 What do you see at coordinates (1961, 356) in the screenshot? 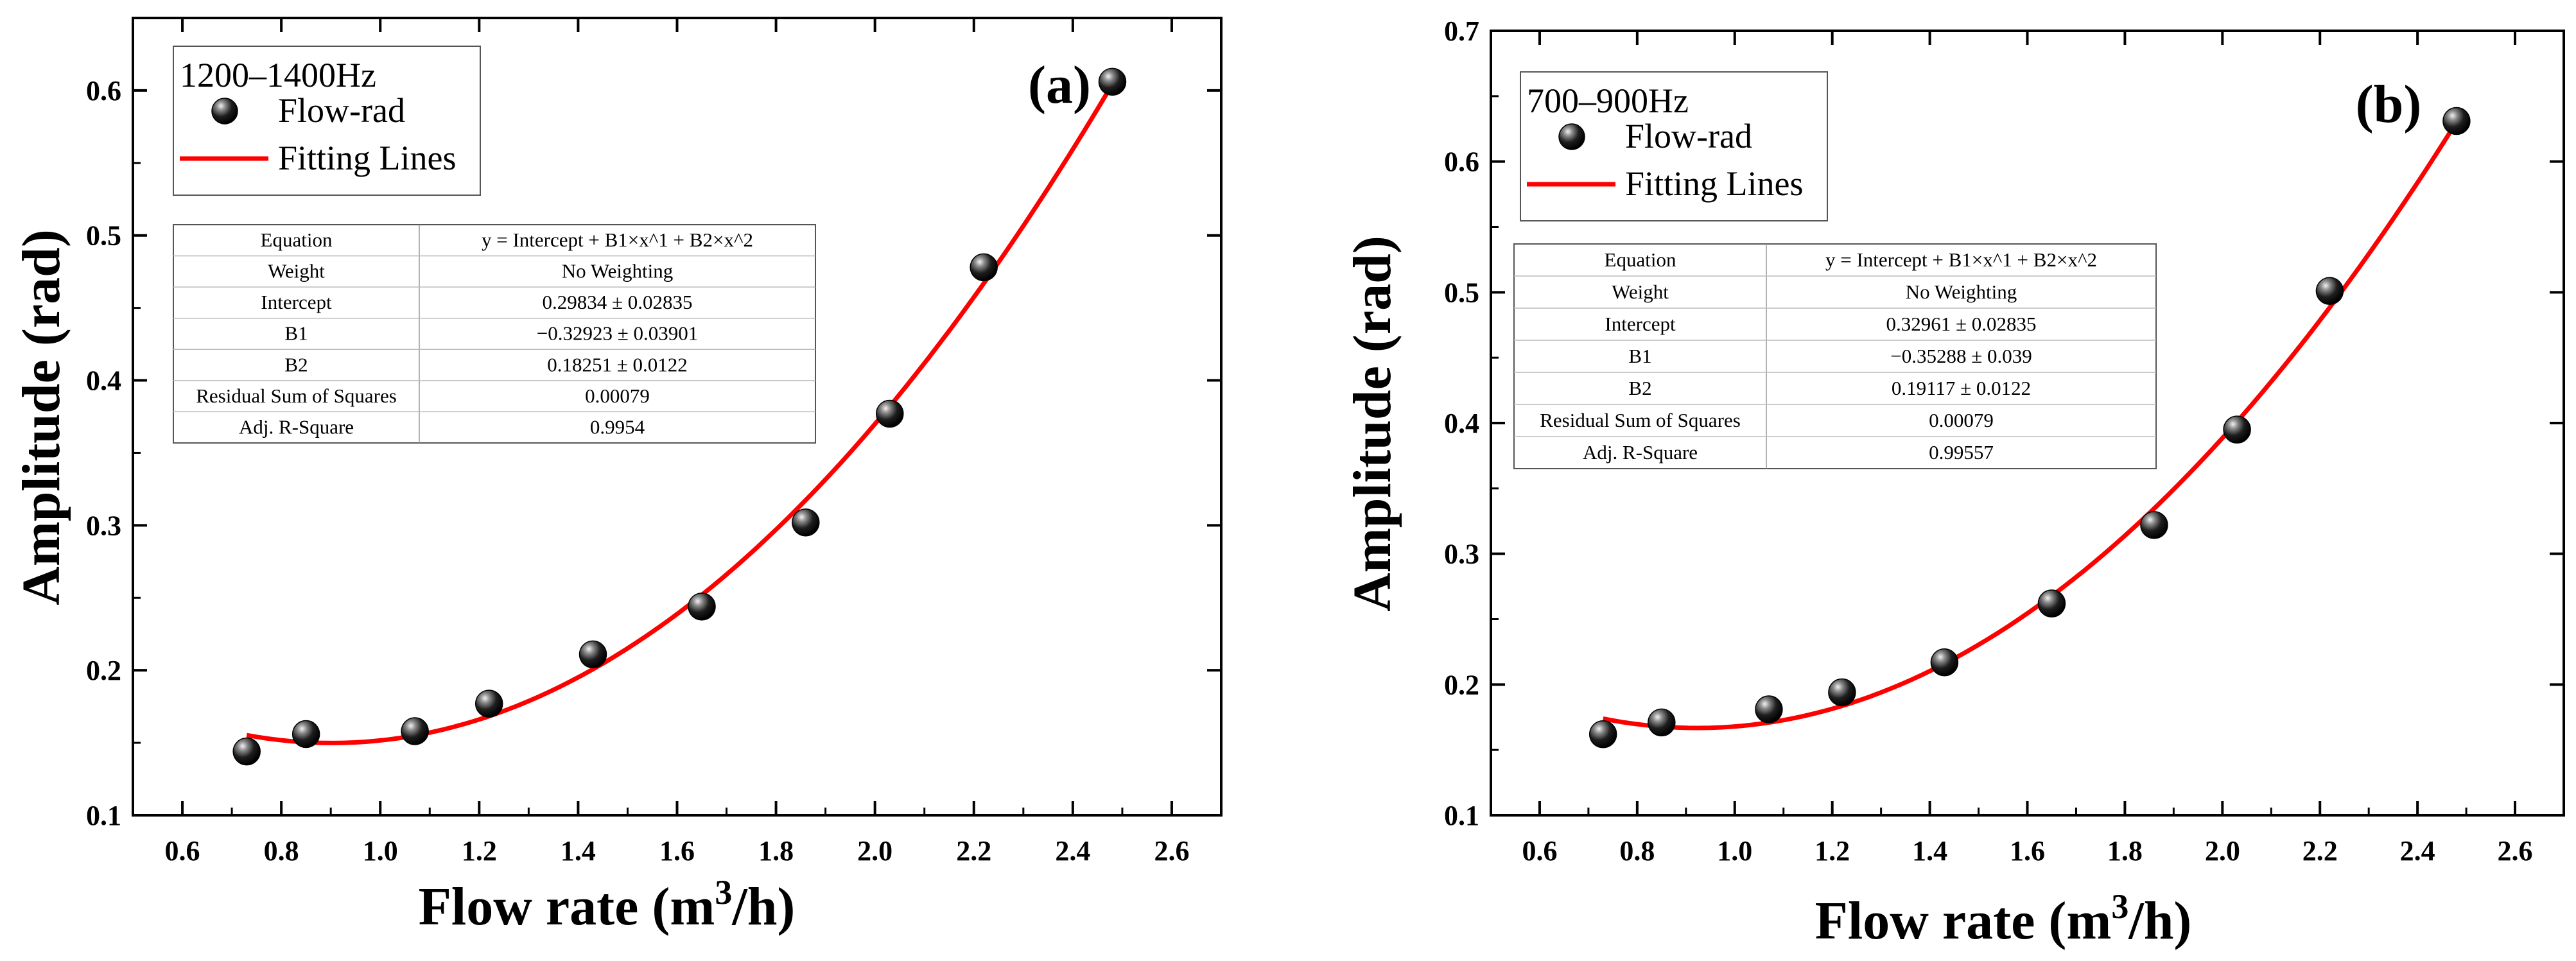
I see `fit-table-value: −0.35288 ± 0.039` at bounding box center [1961, 356].